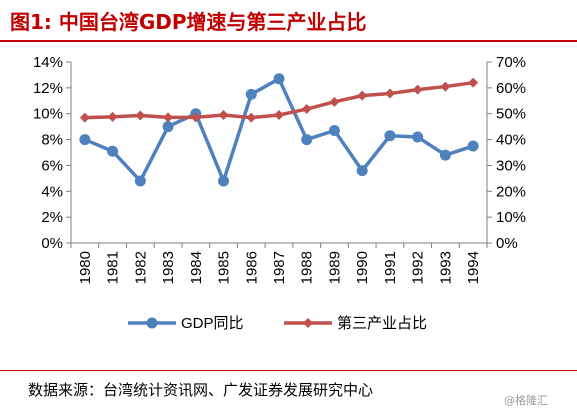 The image size is (577, 414). Describe the element at coordinates (201, 390) in the screenshot. I see `source-note: 数据来源：台湾统计资讯网、广发证券发展研究中心` at that location.